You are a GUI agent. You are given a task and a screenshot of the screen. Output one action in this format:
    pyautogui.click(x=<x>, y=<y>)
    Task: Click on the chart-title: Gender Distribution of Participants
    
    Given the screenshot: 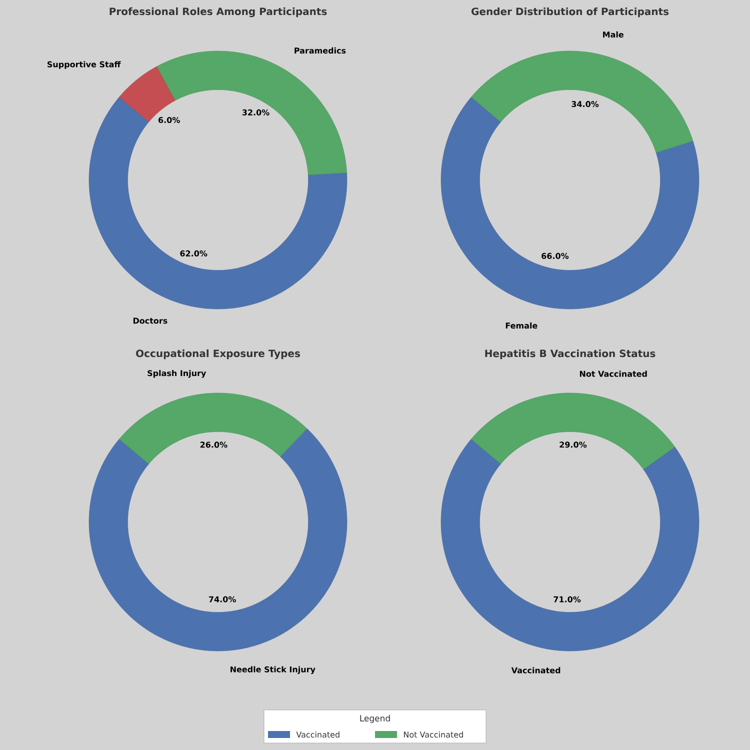 What is the action you would take?
    pyautogui.click(x=570, y=12)
    